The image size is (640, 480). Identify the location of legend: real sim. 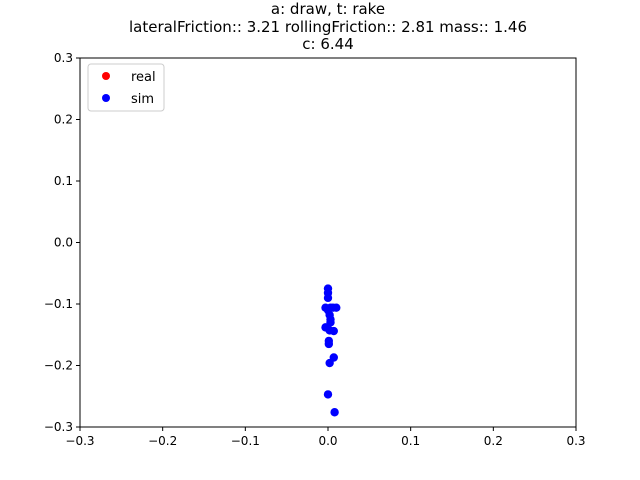
(126, 87).